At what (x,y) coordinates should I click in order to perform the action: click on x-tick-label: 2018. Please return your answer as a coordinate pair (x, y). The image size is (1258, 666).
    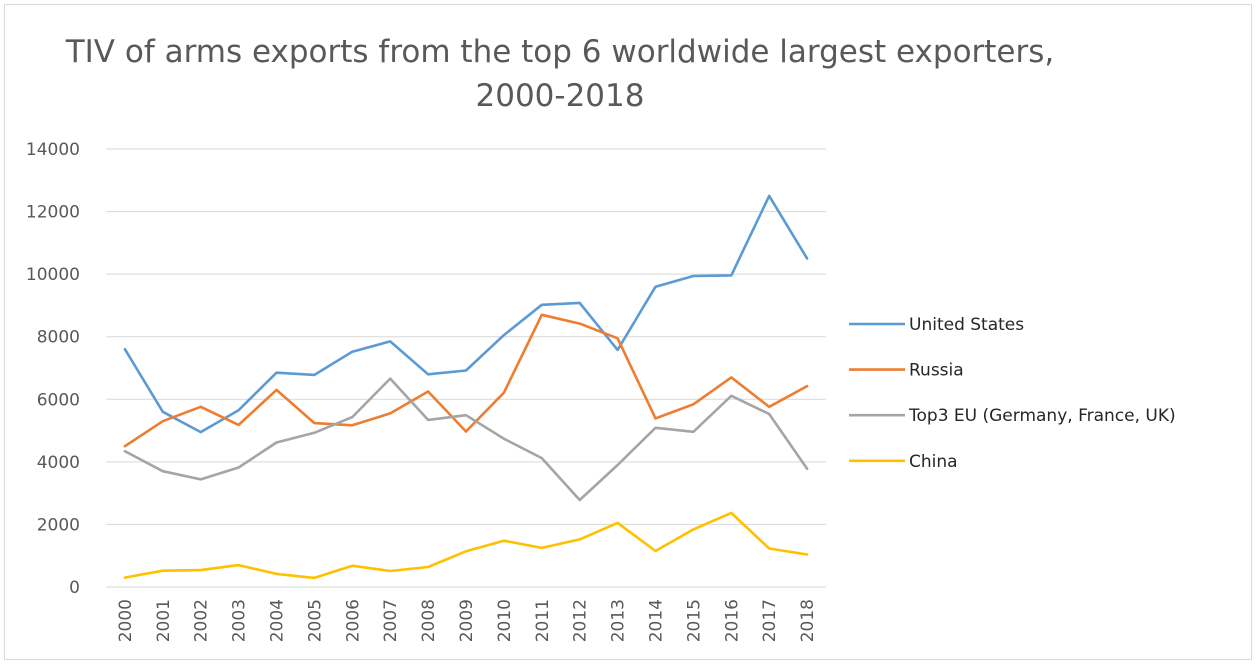
    Looking at the image, I should click on (808, 620).